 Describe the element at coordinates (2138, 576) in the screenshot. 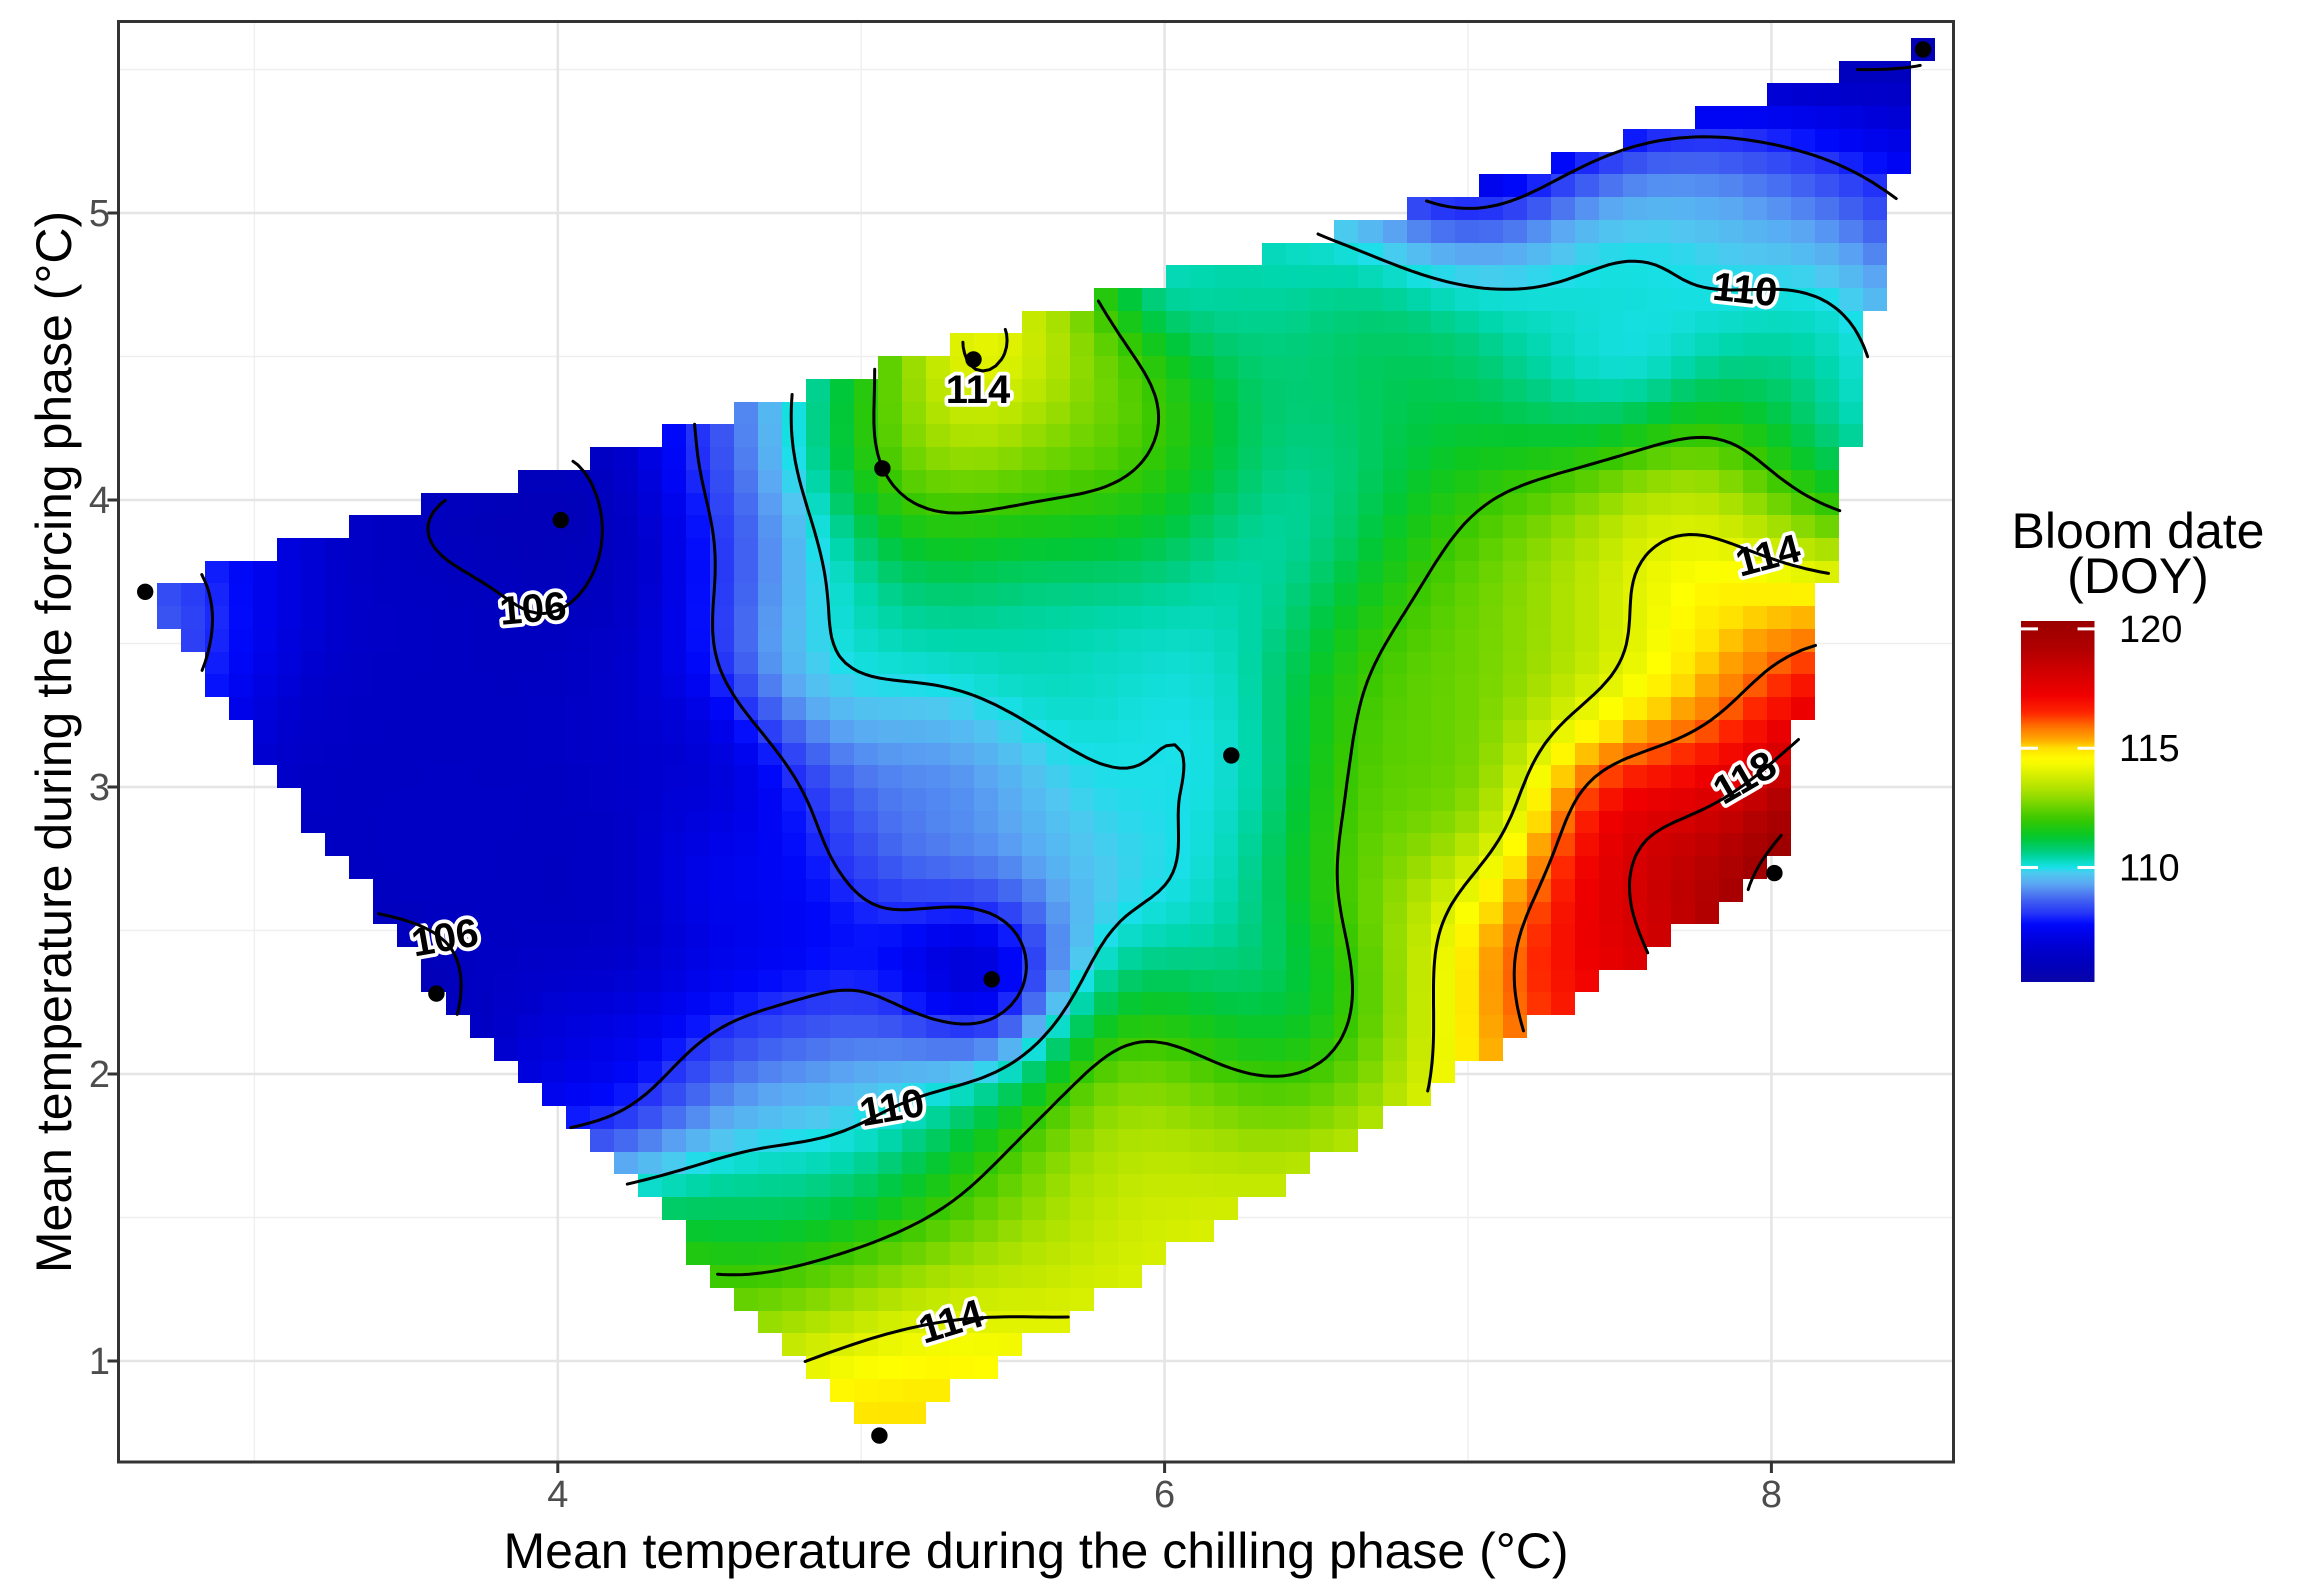

I see `svg-text: (DOY)` at that location.